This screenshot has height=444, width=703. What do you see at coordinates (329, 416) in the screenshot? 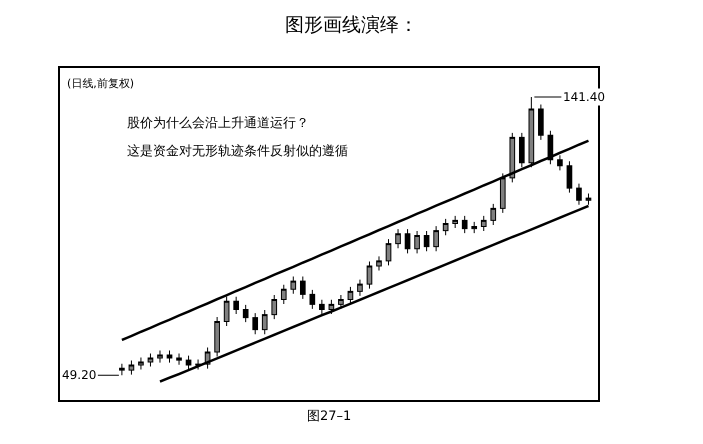
I see `caption: 图27–1` at bounding box center [329, 416].